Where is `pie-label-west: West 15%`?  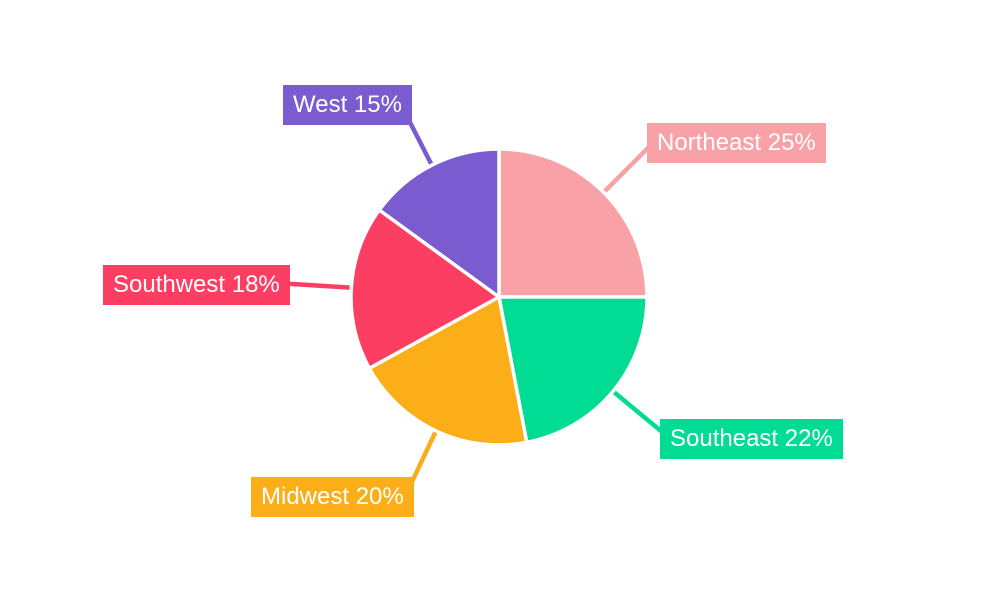
pie-label-west: West 15% is located at coordinates (347, 105).